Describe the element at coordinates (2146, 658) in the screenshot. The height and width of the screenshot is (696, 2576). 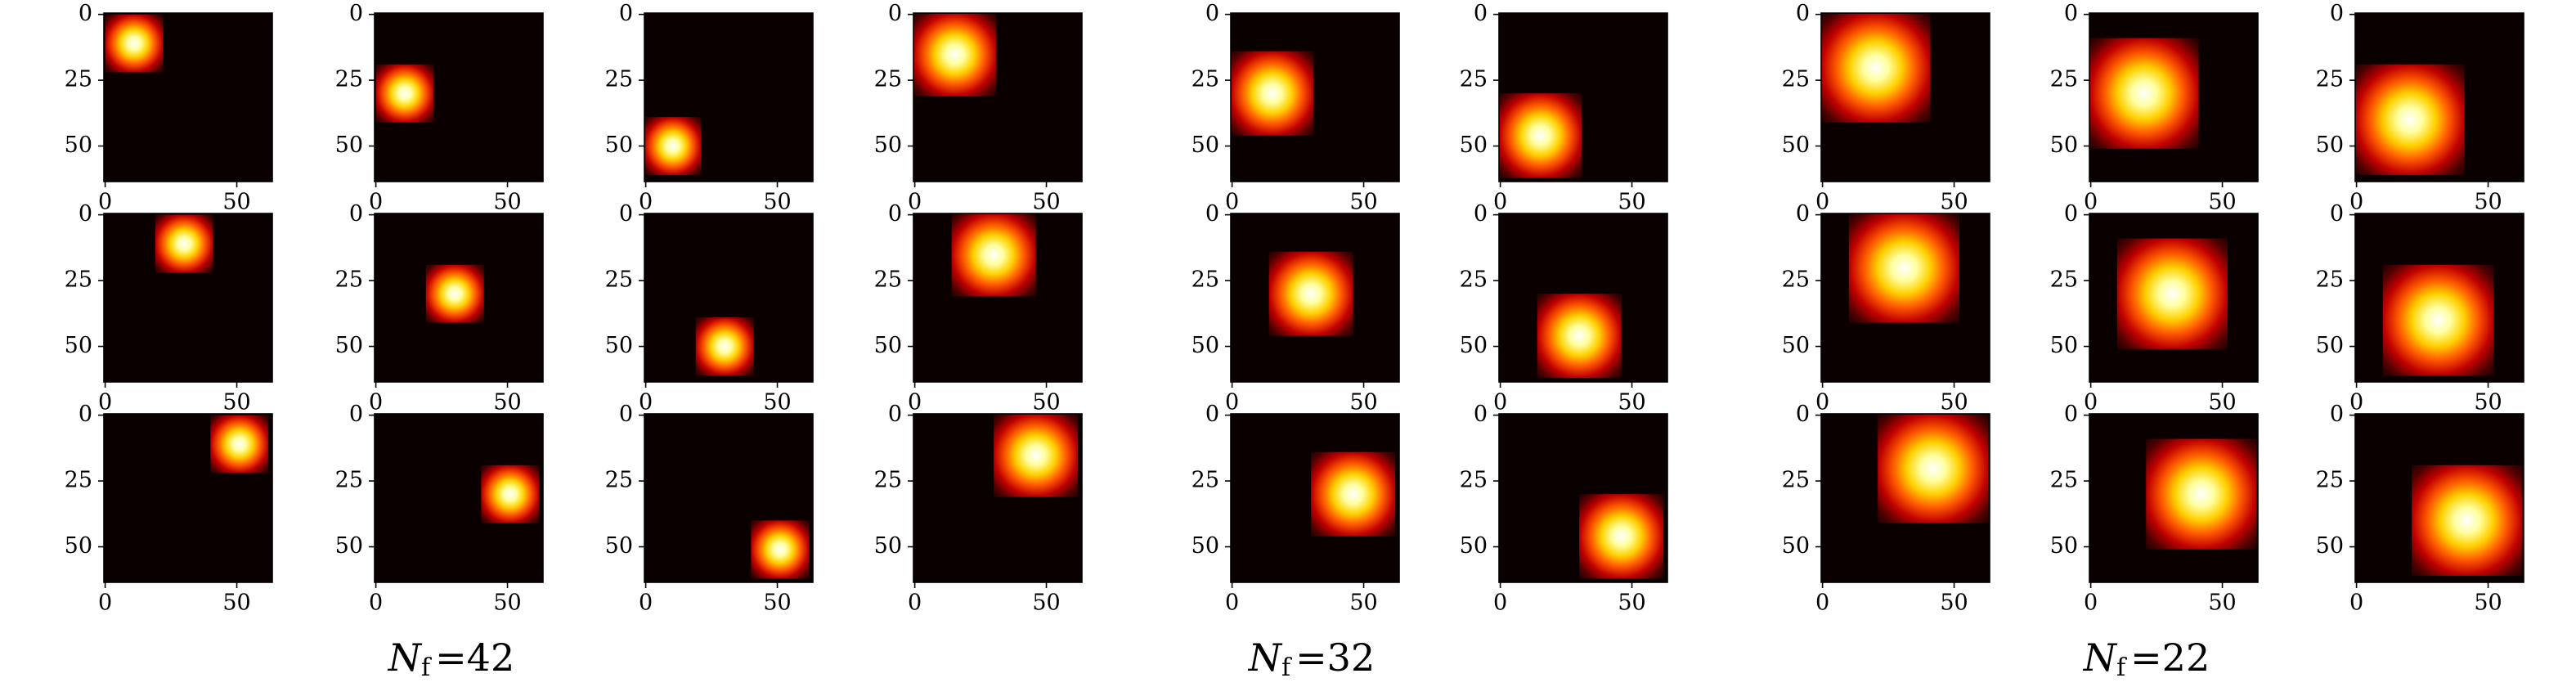
I see `group-label: Nf =22` at that location.